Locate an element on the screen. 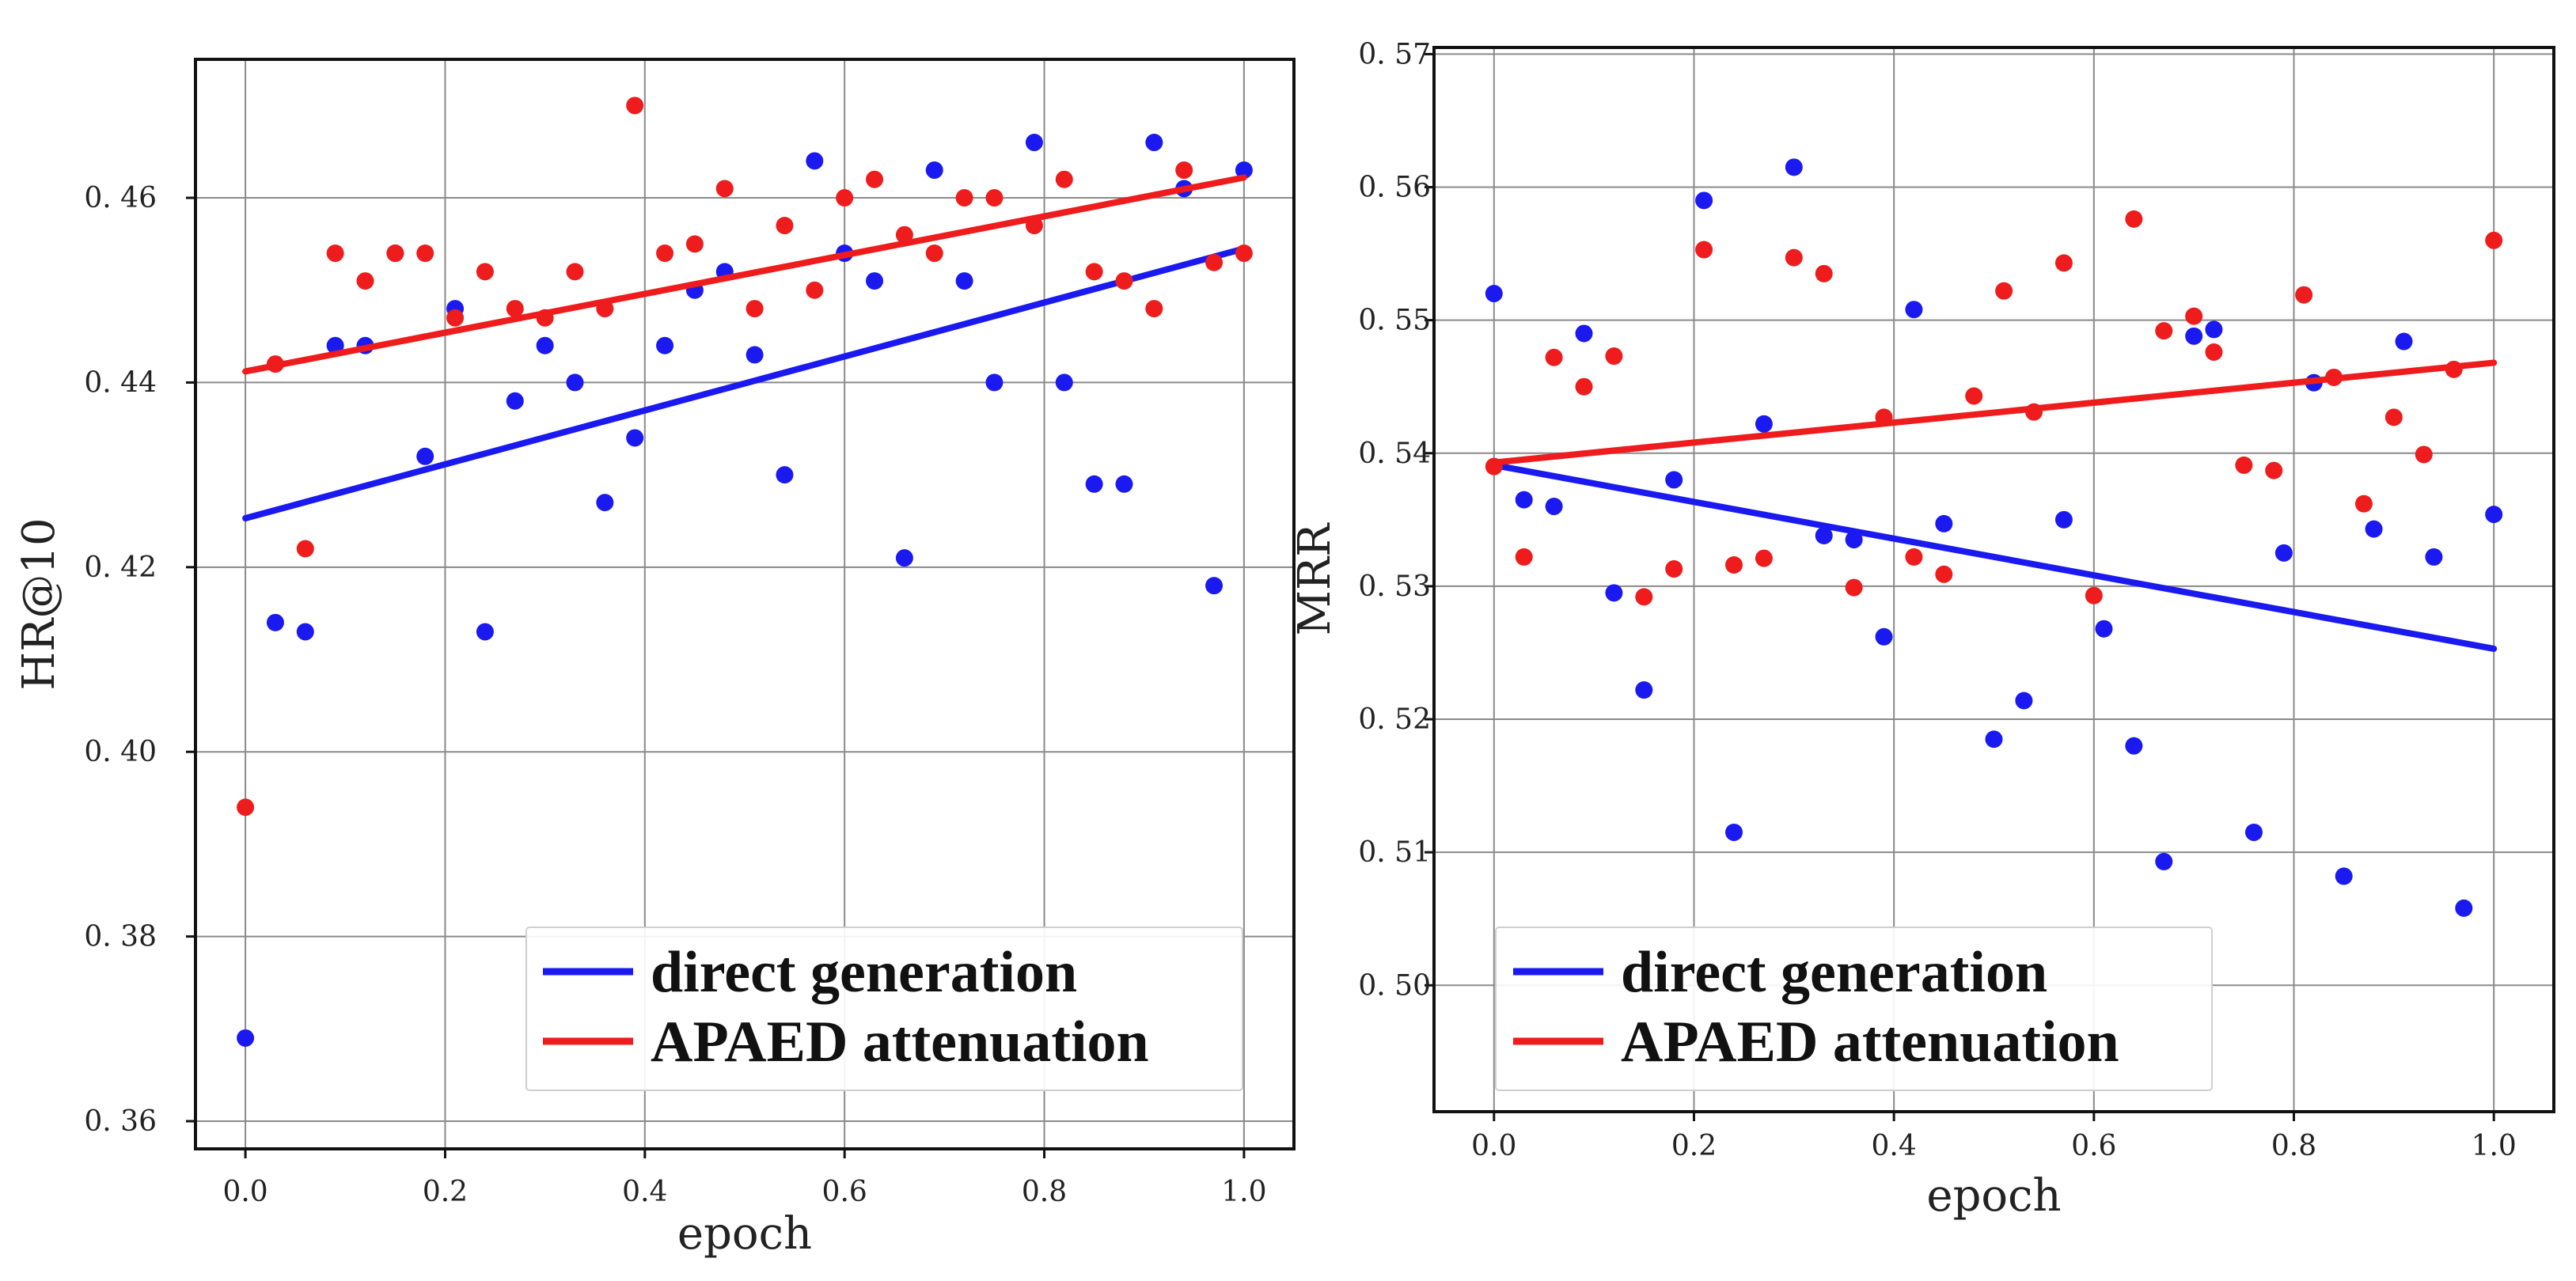 The height and width of the screenshot is (1281, 2576). x-tick-label: 0.6 is located at coordinates (844, 1192).